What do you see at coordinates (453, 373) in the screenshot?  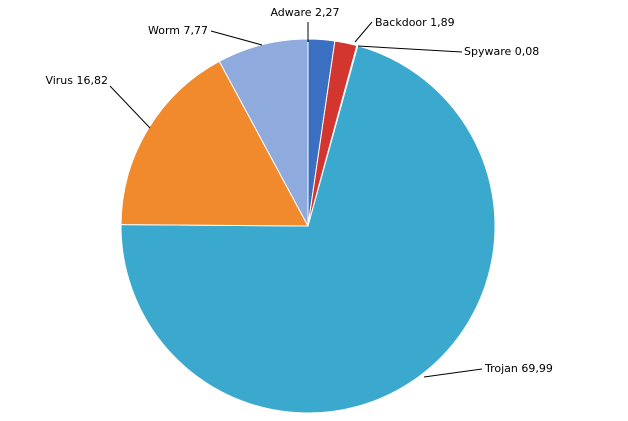 I see `leader-trojan` at bounding box center [453, 373].